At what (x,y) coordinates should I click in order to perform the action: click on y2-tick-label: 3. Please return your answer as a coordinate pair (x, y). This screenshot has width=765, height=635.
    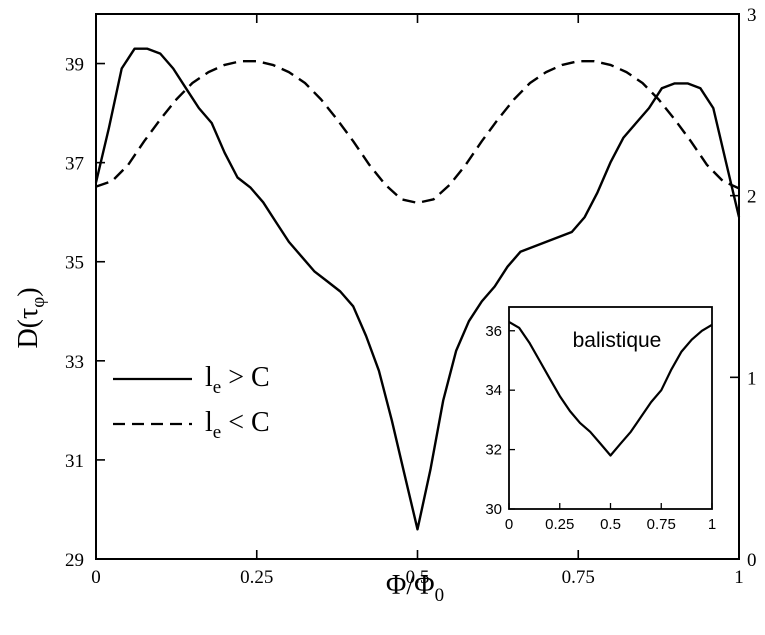
    Looking at the image, I should click on (752, 15).